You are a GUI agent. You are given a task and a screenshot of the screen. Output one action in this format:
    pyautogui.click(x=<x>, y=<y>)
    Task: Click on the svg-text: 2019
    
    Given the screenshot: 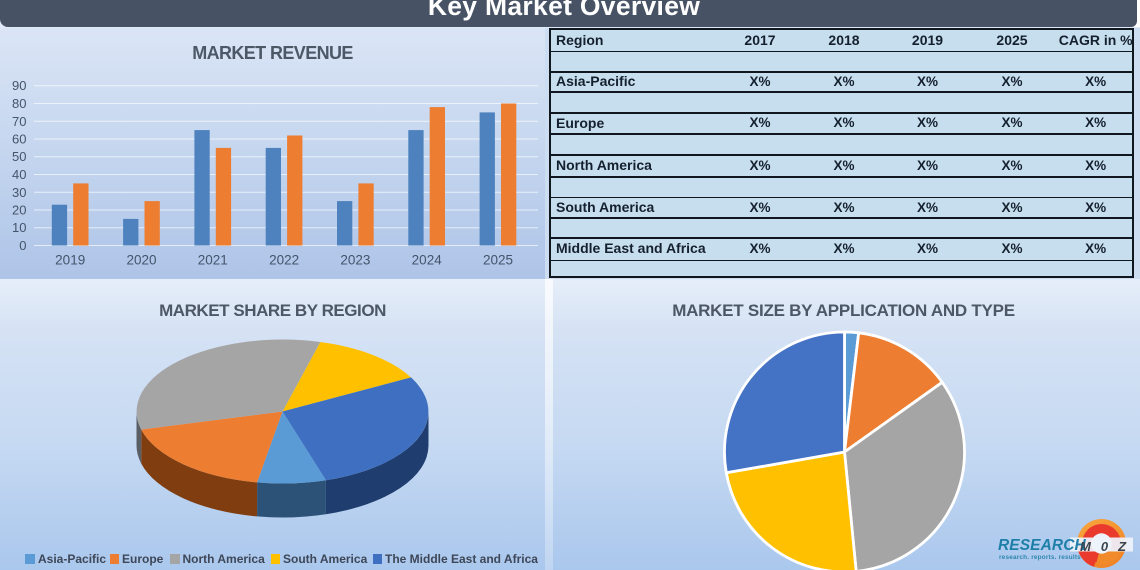 What is the action you would take?
    pyautogui.click(x=70, y=260)
    